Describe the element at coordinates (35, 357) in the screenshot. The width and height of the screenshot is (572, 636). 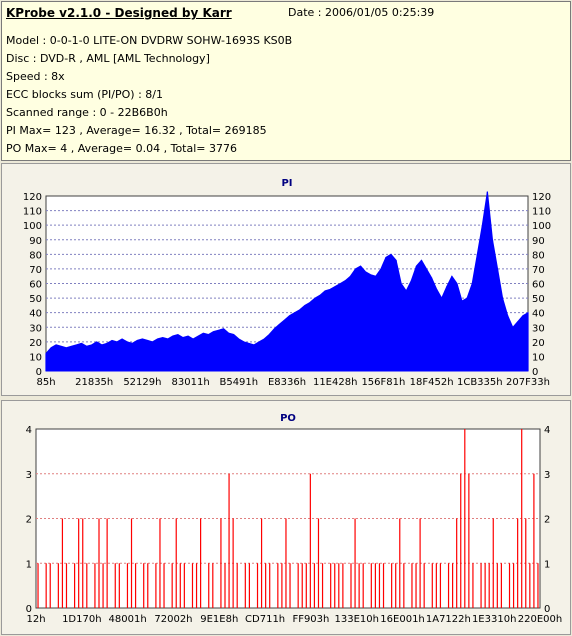
I see `pi-y-tick-left: 10` at that location.